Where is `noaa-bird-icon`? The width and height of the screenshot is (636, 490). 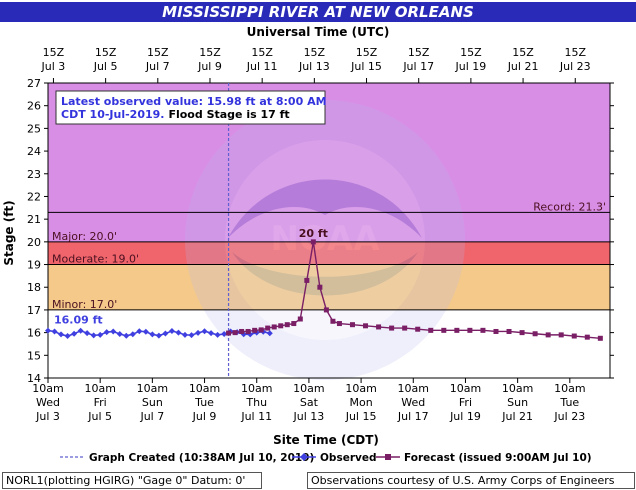
noaa-bird-icon is located at coordinates (325, 208).